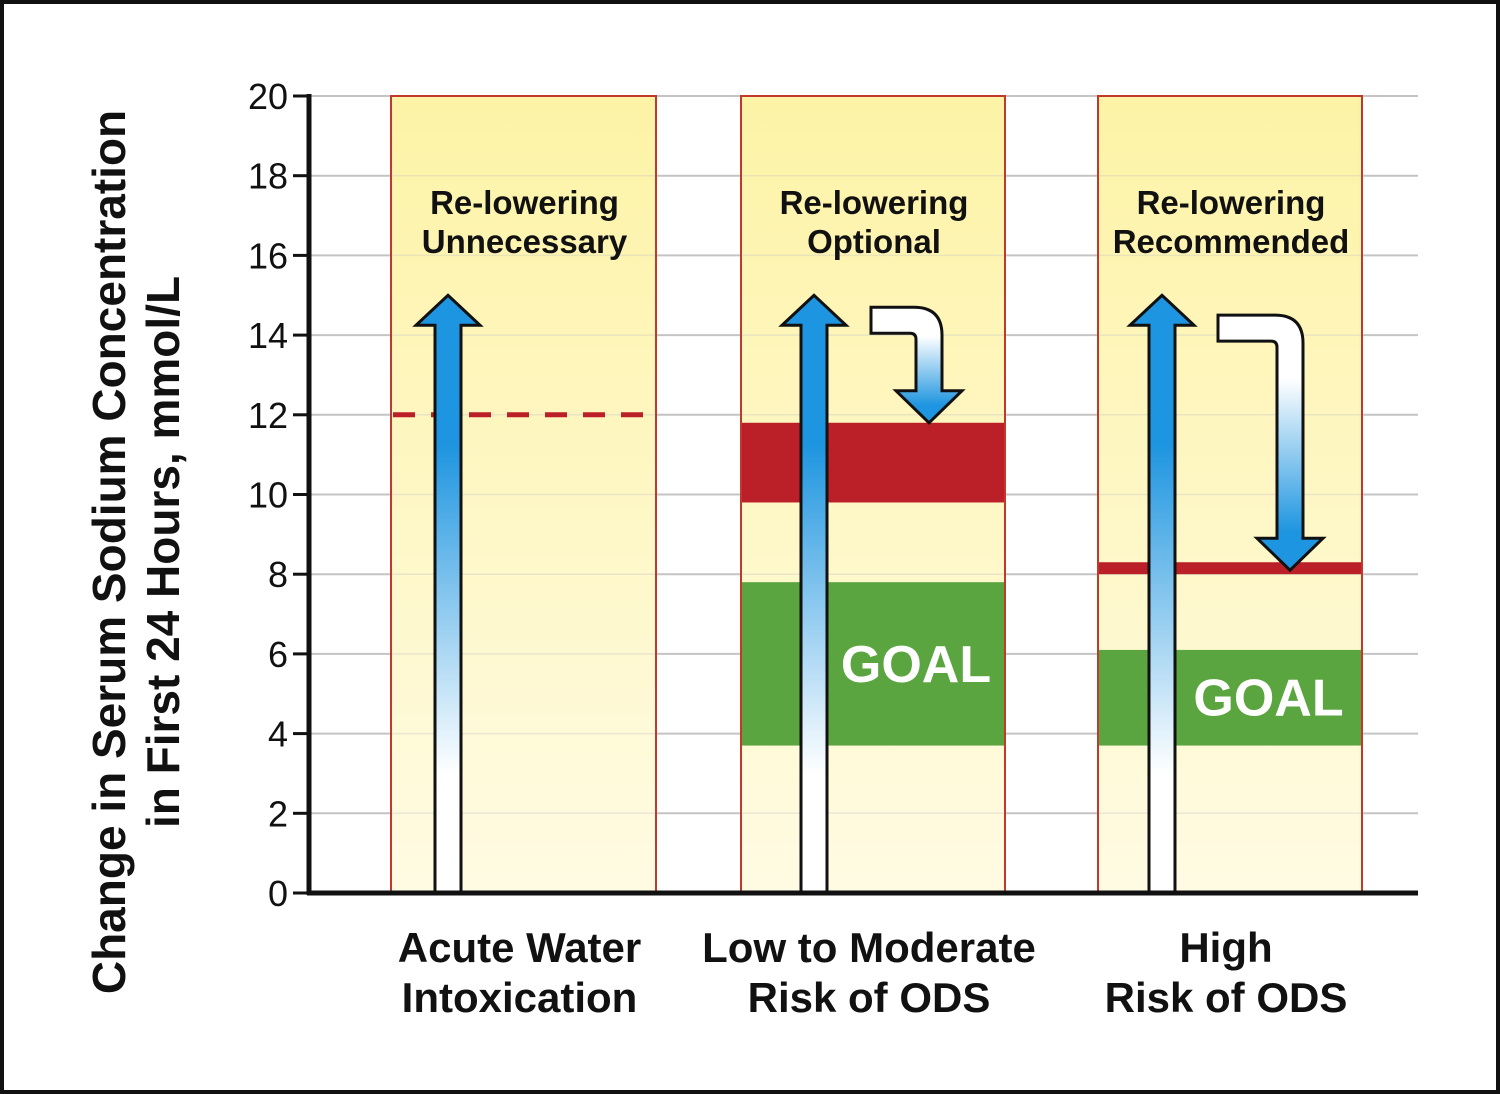 The image size is (1500, 1094). I want to click on y-tick-label-2: 2, so click(278, 813).